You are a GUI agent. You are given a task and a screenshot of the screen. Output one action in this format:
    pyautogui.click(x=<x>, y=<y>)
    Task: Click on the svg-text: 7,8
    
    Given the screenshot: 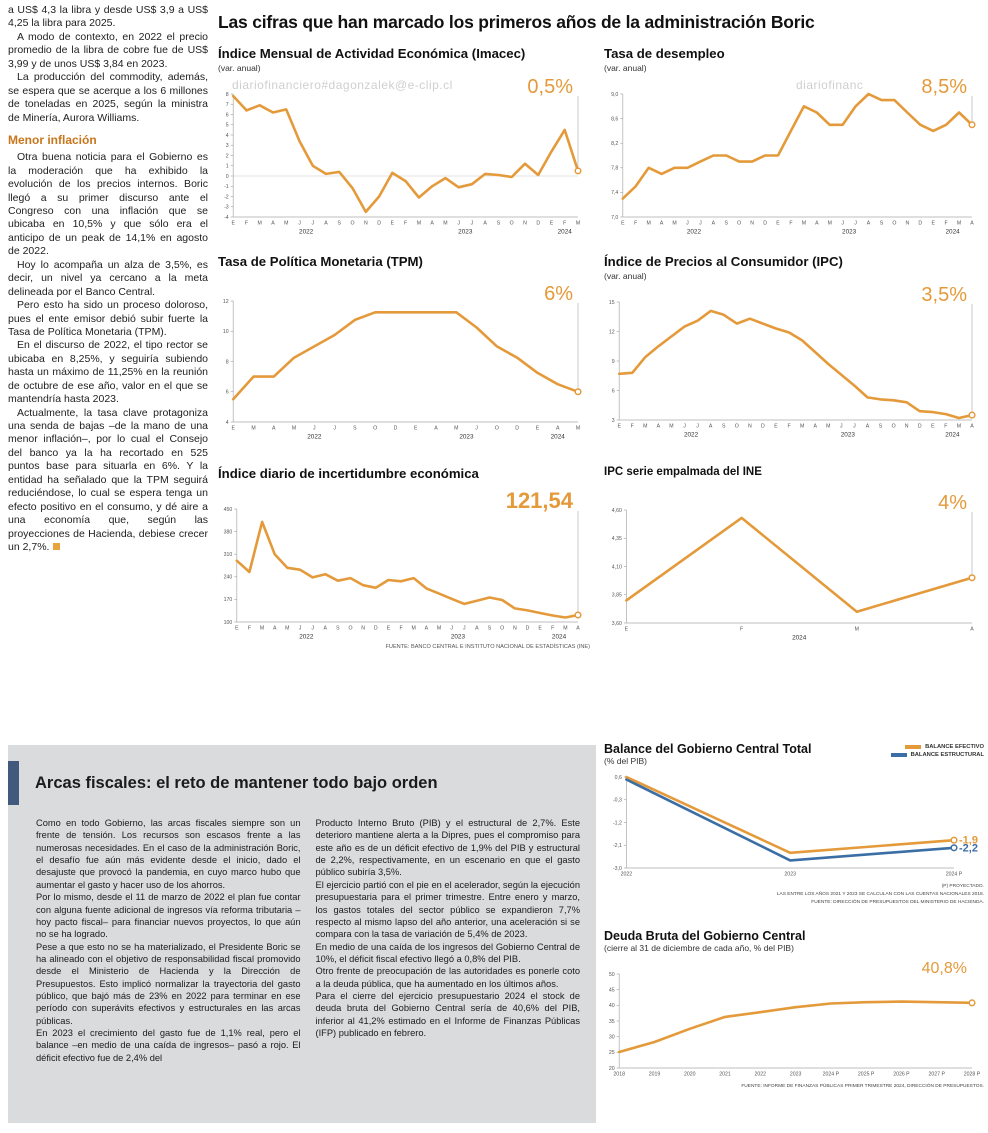 What is the action you would take?
    pyautogui.click(x=614, y=169)
    